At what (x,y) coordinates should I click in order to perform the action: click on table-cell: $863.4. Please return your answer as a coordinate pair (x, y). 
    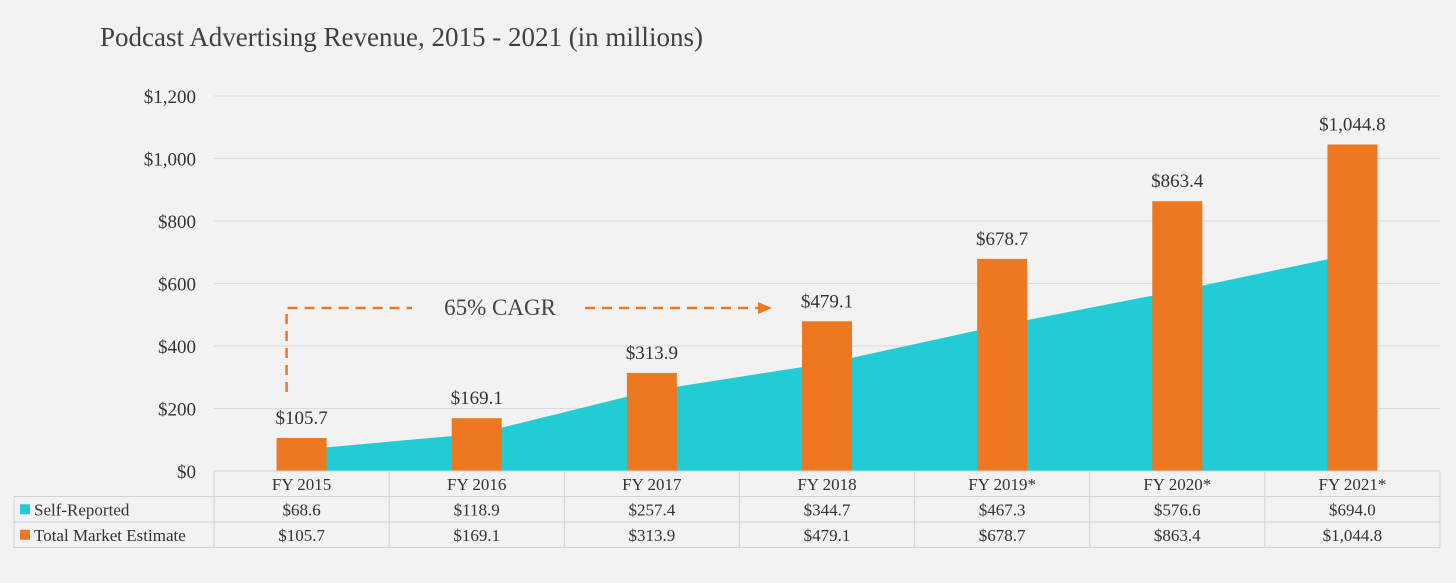
    Looking at the image, I should click on (1177, 535).